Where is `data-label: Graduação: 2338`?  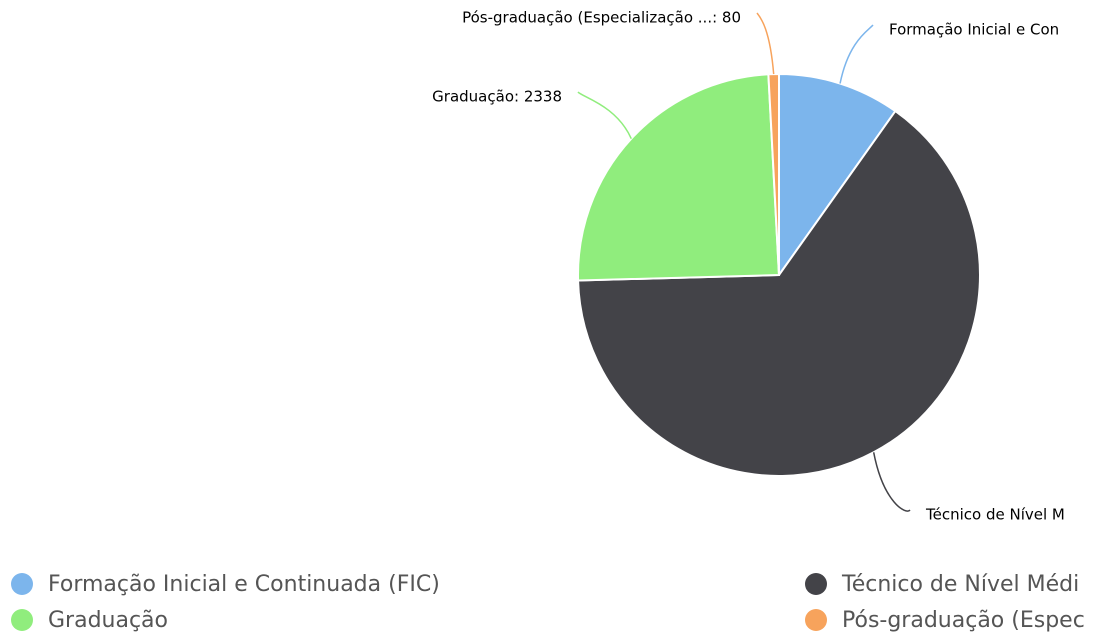
data-label: Graduação: 2338 is located at coordinates (497, 97).